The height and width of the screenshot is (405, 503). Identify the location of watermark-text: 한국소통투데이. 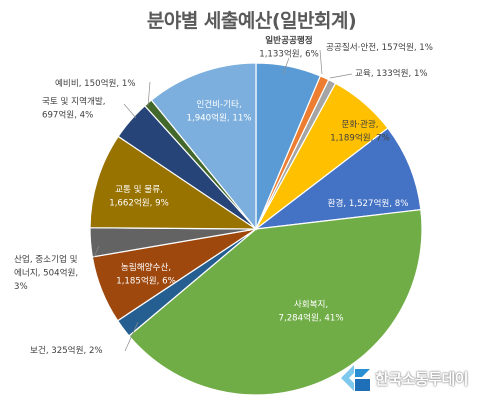
(422, 378).